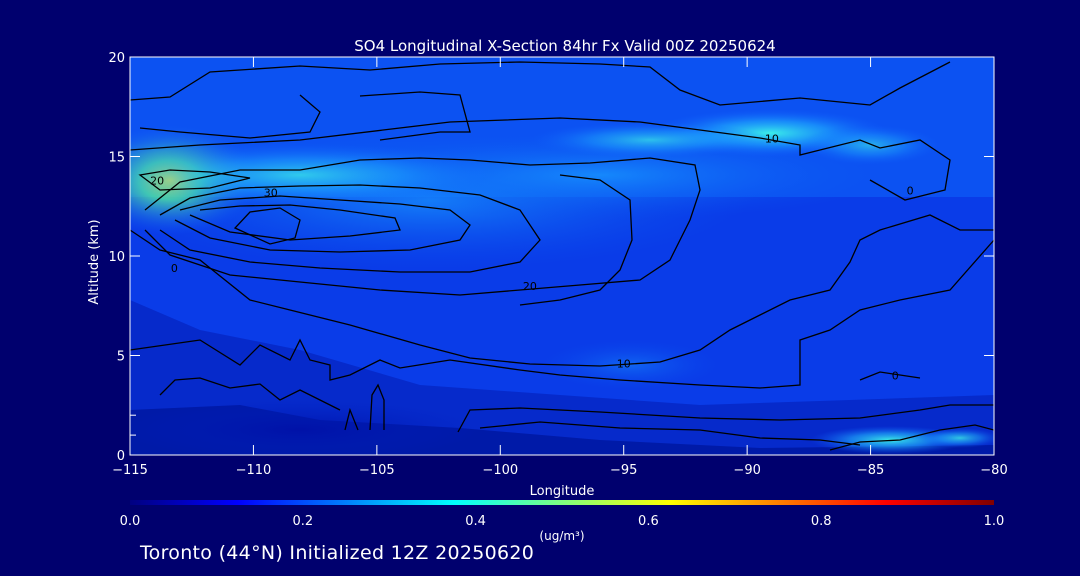 The width and height of the screenshot is (1080, 576). I want to click on colorbar-tick-label: 0.8, so click(821, 521).